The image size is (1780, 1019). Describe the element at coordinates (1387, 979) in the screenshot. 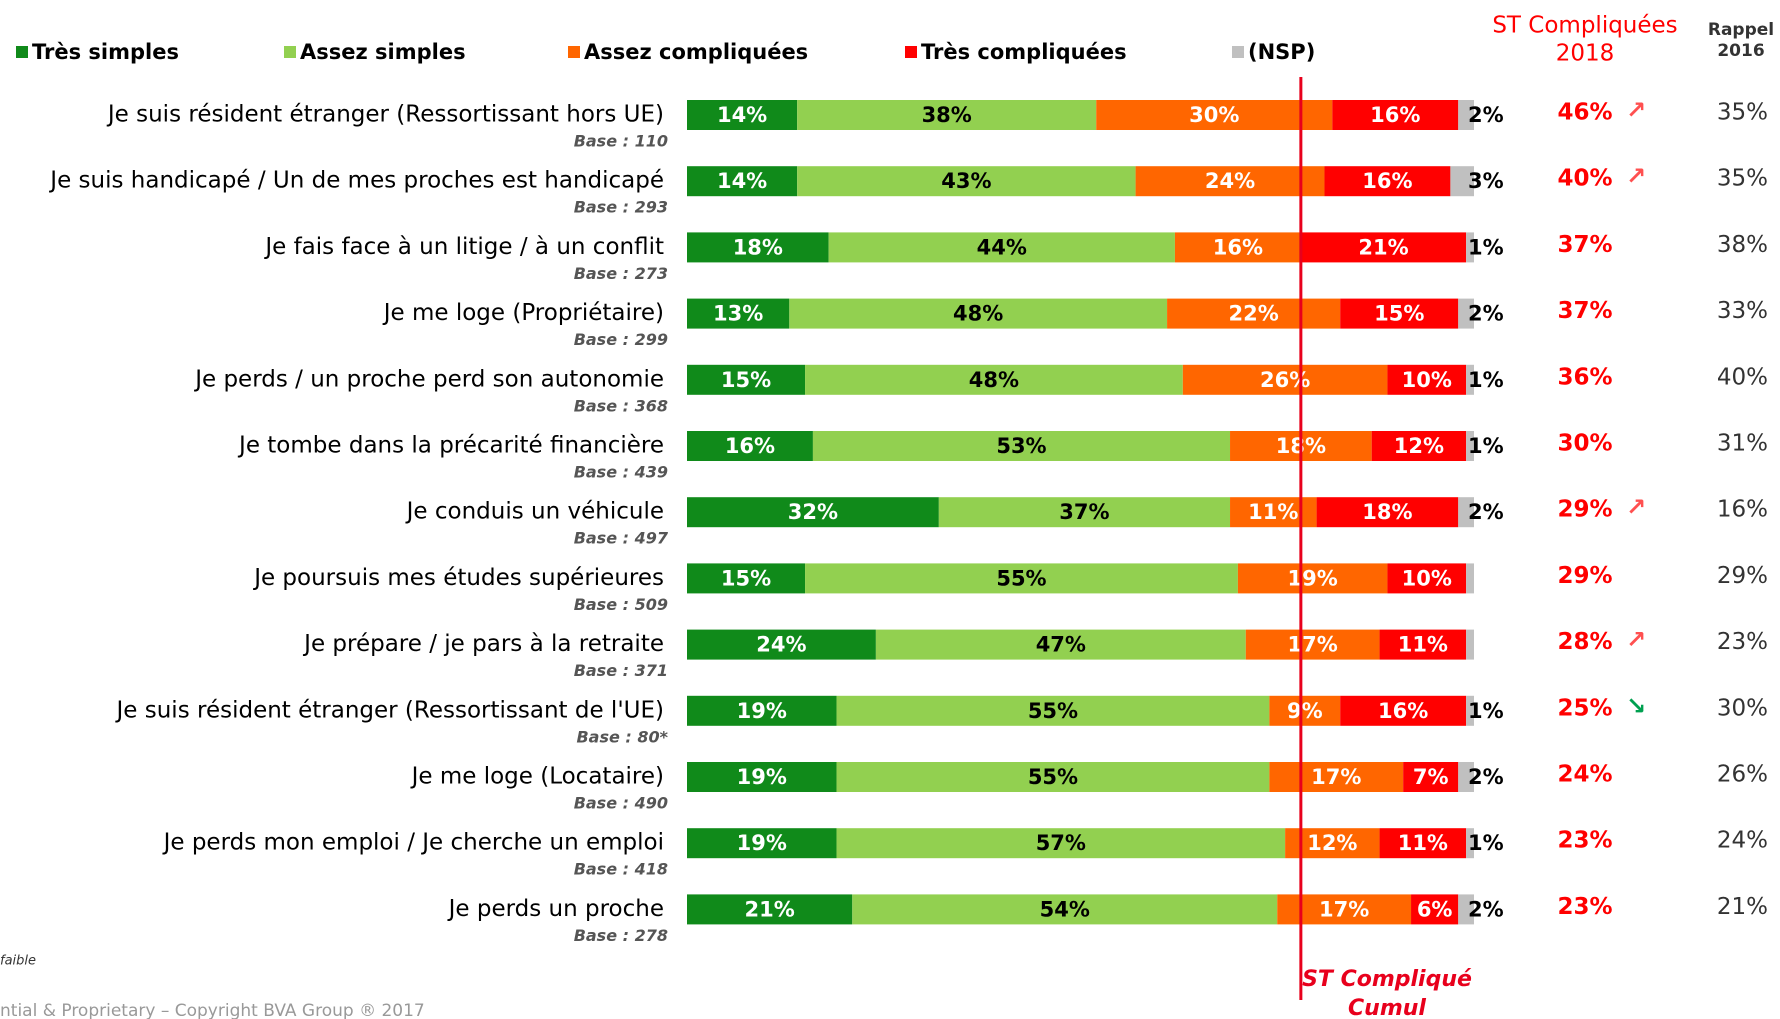

I see `reference-label: ST Compliqué` at that location.